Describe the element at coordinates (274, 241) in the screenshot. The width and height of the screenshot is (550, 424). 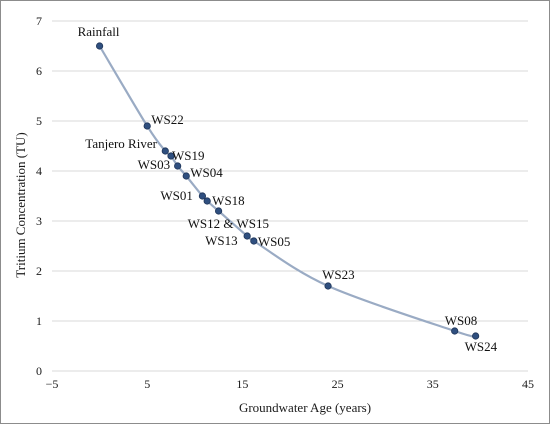
I see `point-label: WS05` at that location.